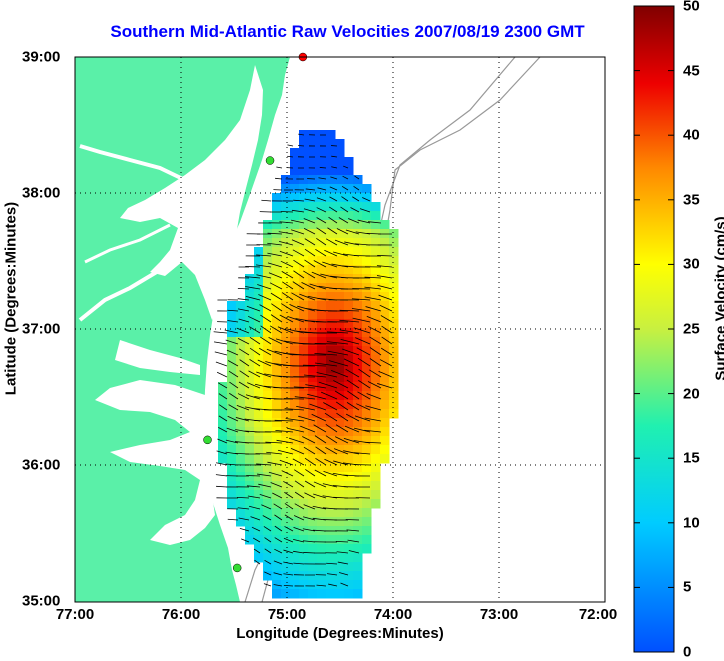 The height and width of the screenshot is (661, 724). Describe the element at coordinates (393, 614) in the screenshot. I see `x-tick: 74:00` at that location.